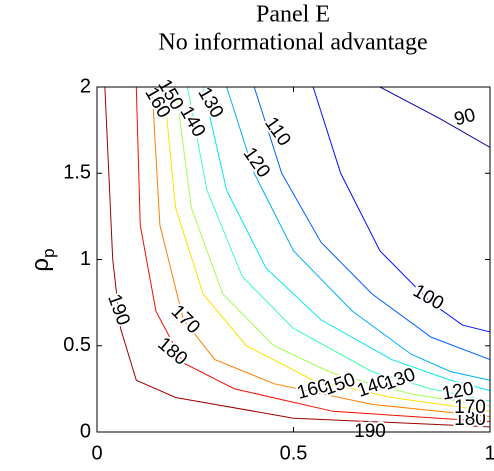 This screenshot has height=471, width=494. I want to click on y-tick-label: 0.5, so click(77, 345).